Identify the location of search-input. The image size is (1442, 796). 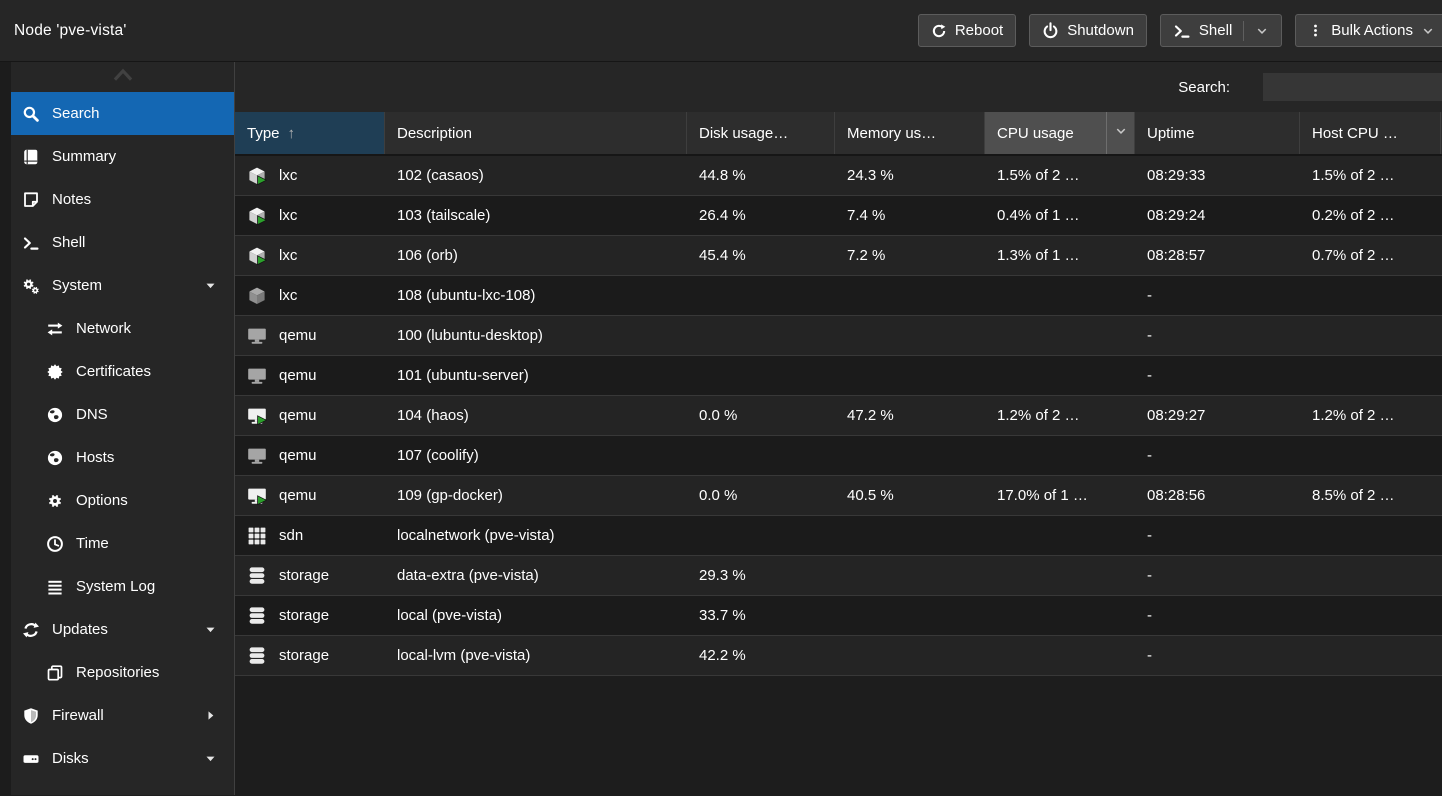
(1352, 87).